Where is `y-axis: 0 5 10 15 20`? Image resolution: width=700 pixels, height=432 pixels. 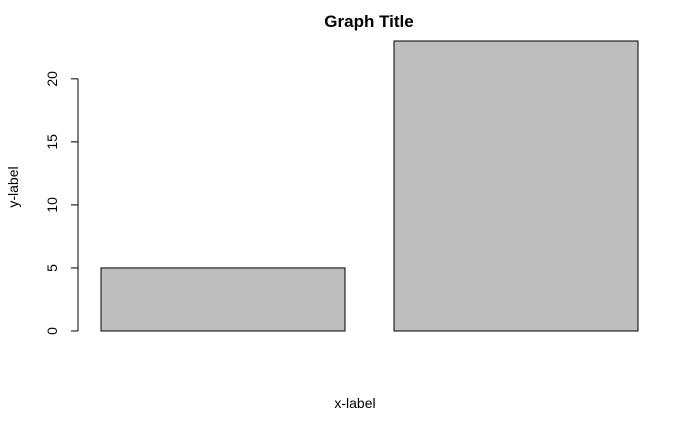 y-axis: 0 5 10 15 20 is located at coordinates (61, 203).